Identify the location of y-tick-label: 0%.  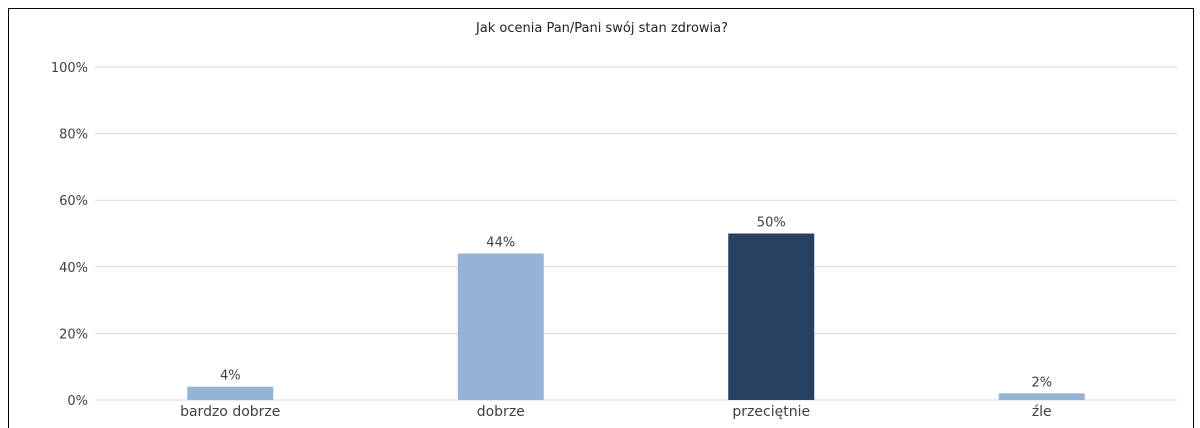
(77, 401).